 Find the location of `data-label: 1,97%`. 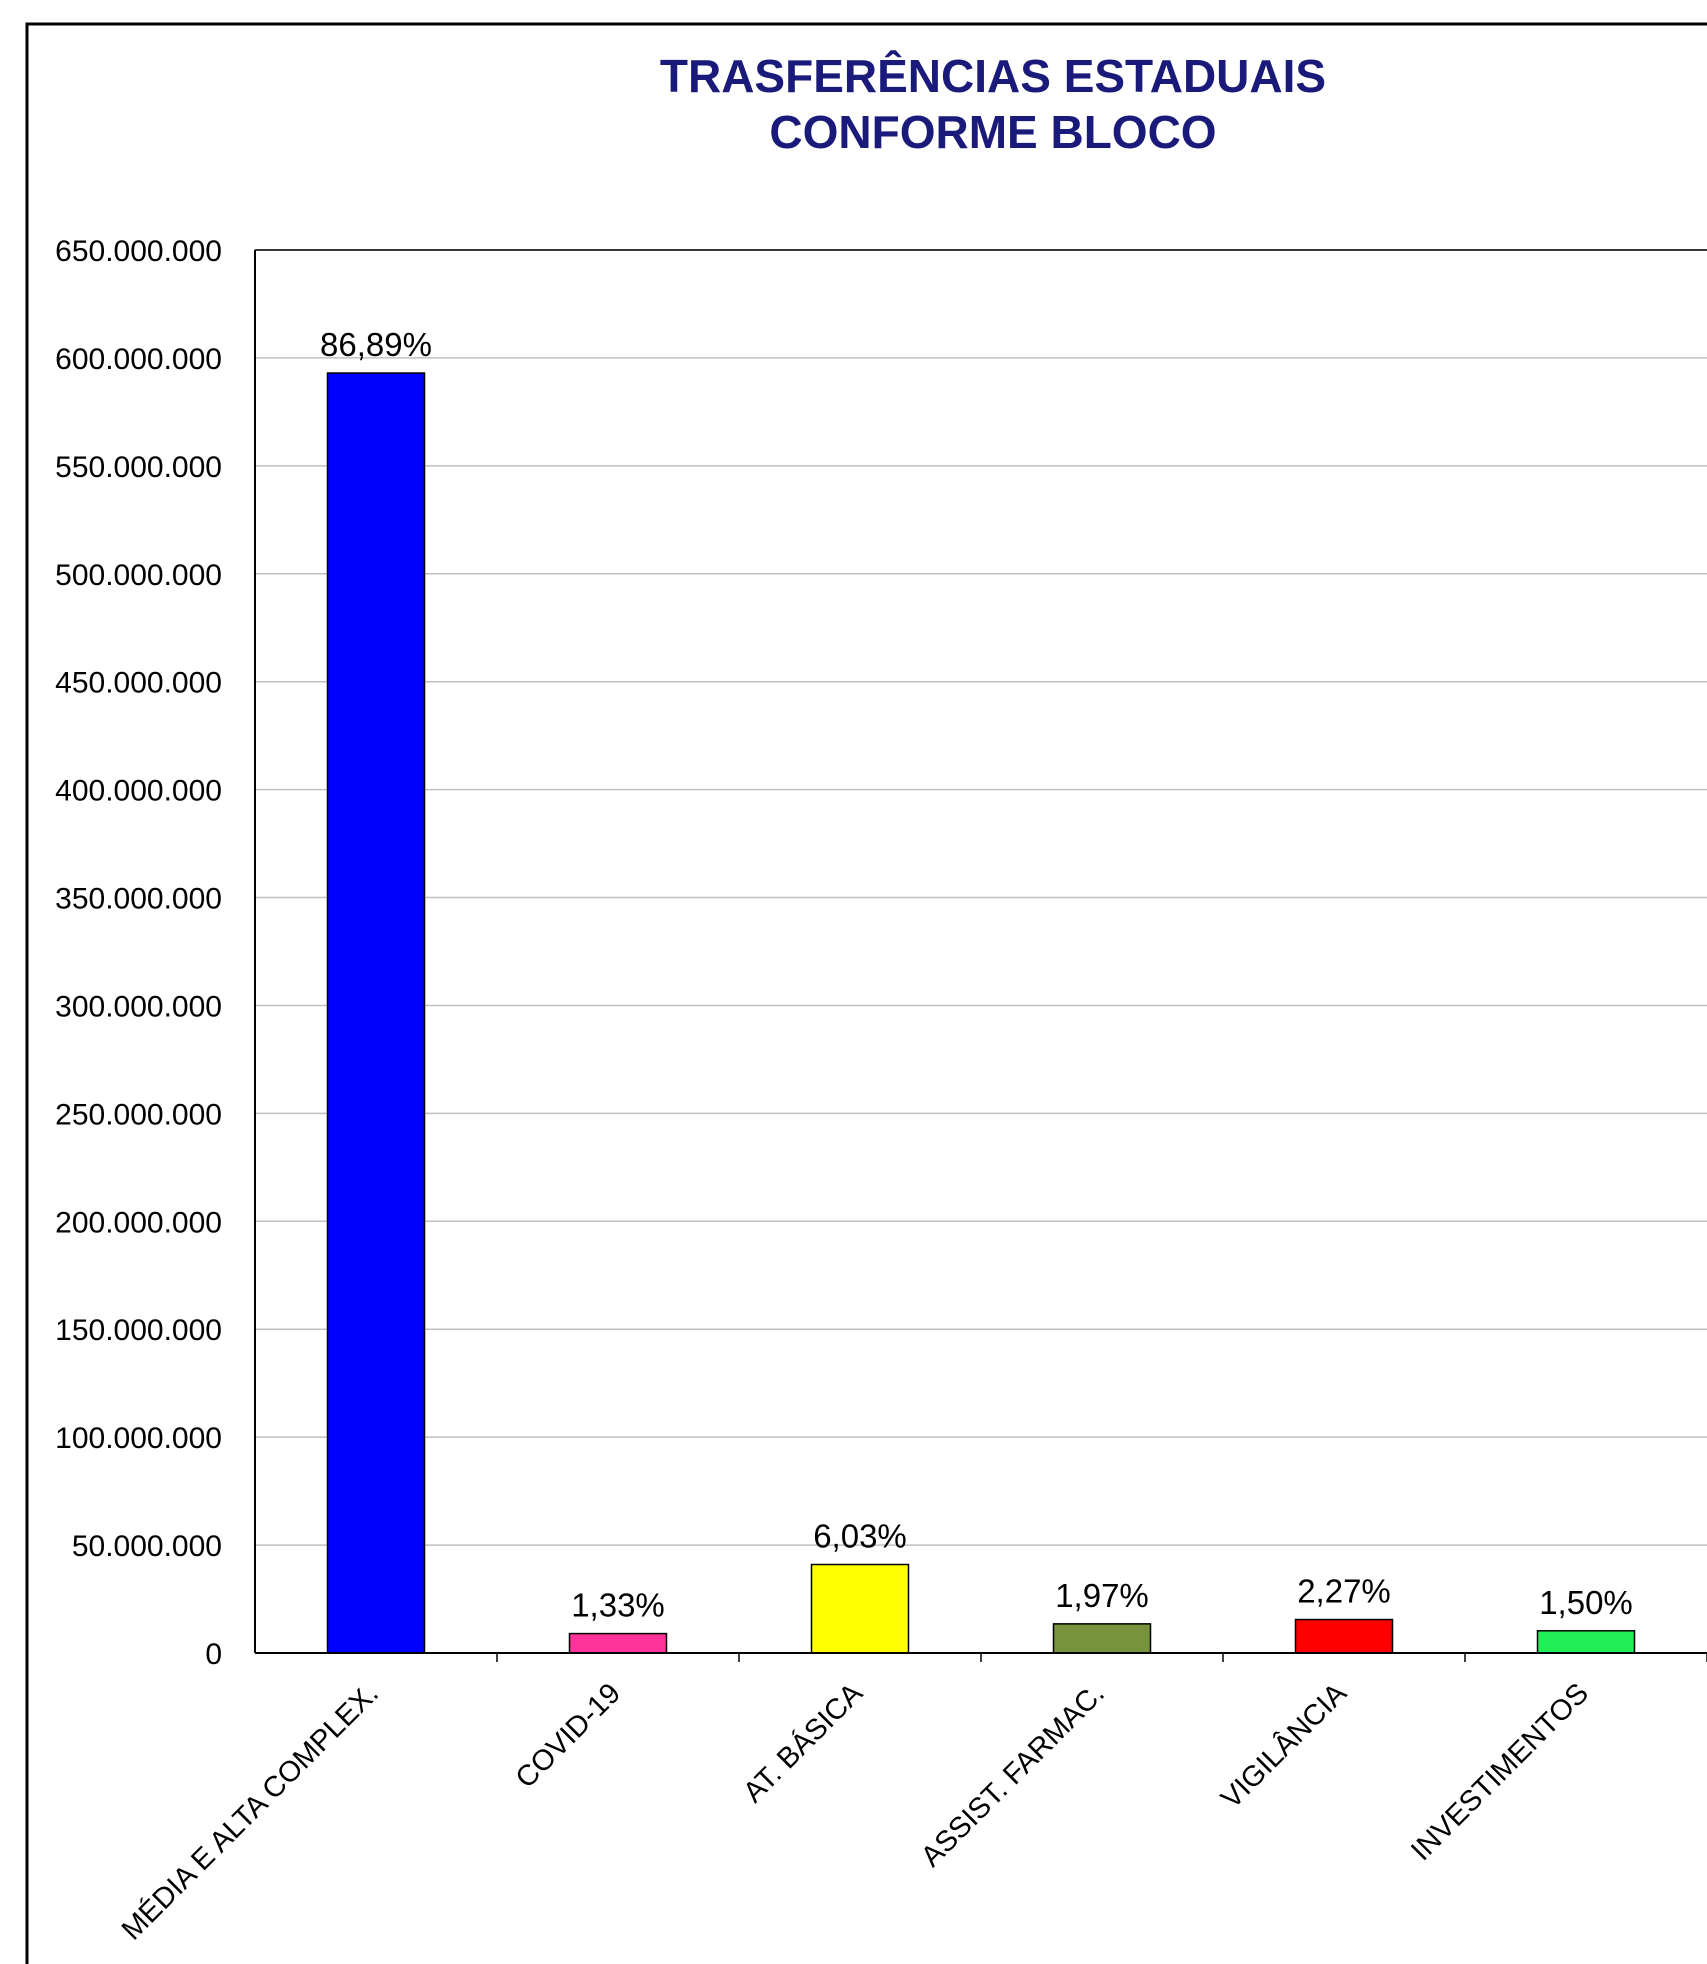

data-label: 1,97% is located at coordinates (1102, 1595).